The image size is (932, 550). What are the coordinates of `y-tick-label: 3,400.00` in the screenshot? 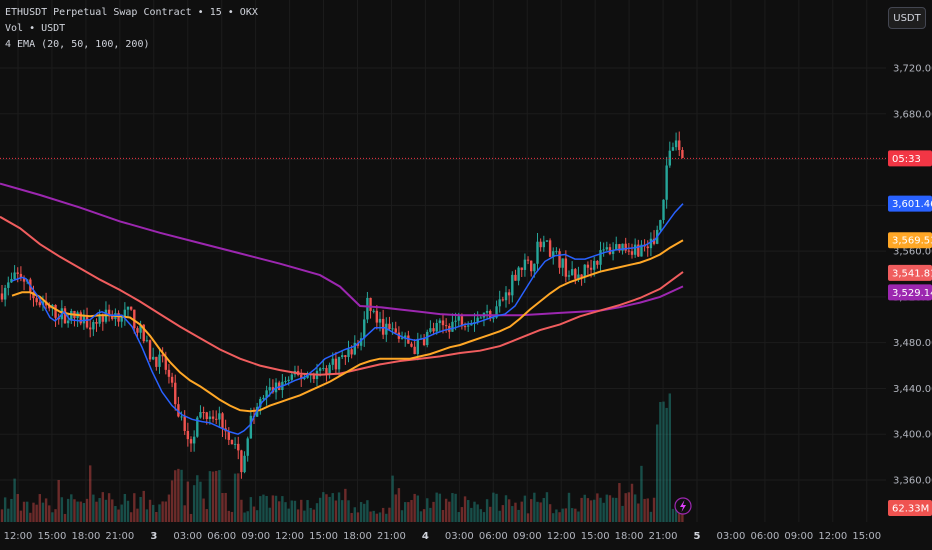 It's located at (912, 435).